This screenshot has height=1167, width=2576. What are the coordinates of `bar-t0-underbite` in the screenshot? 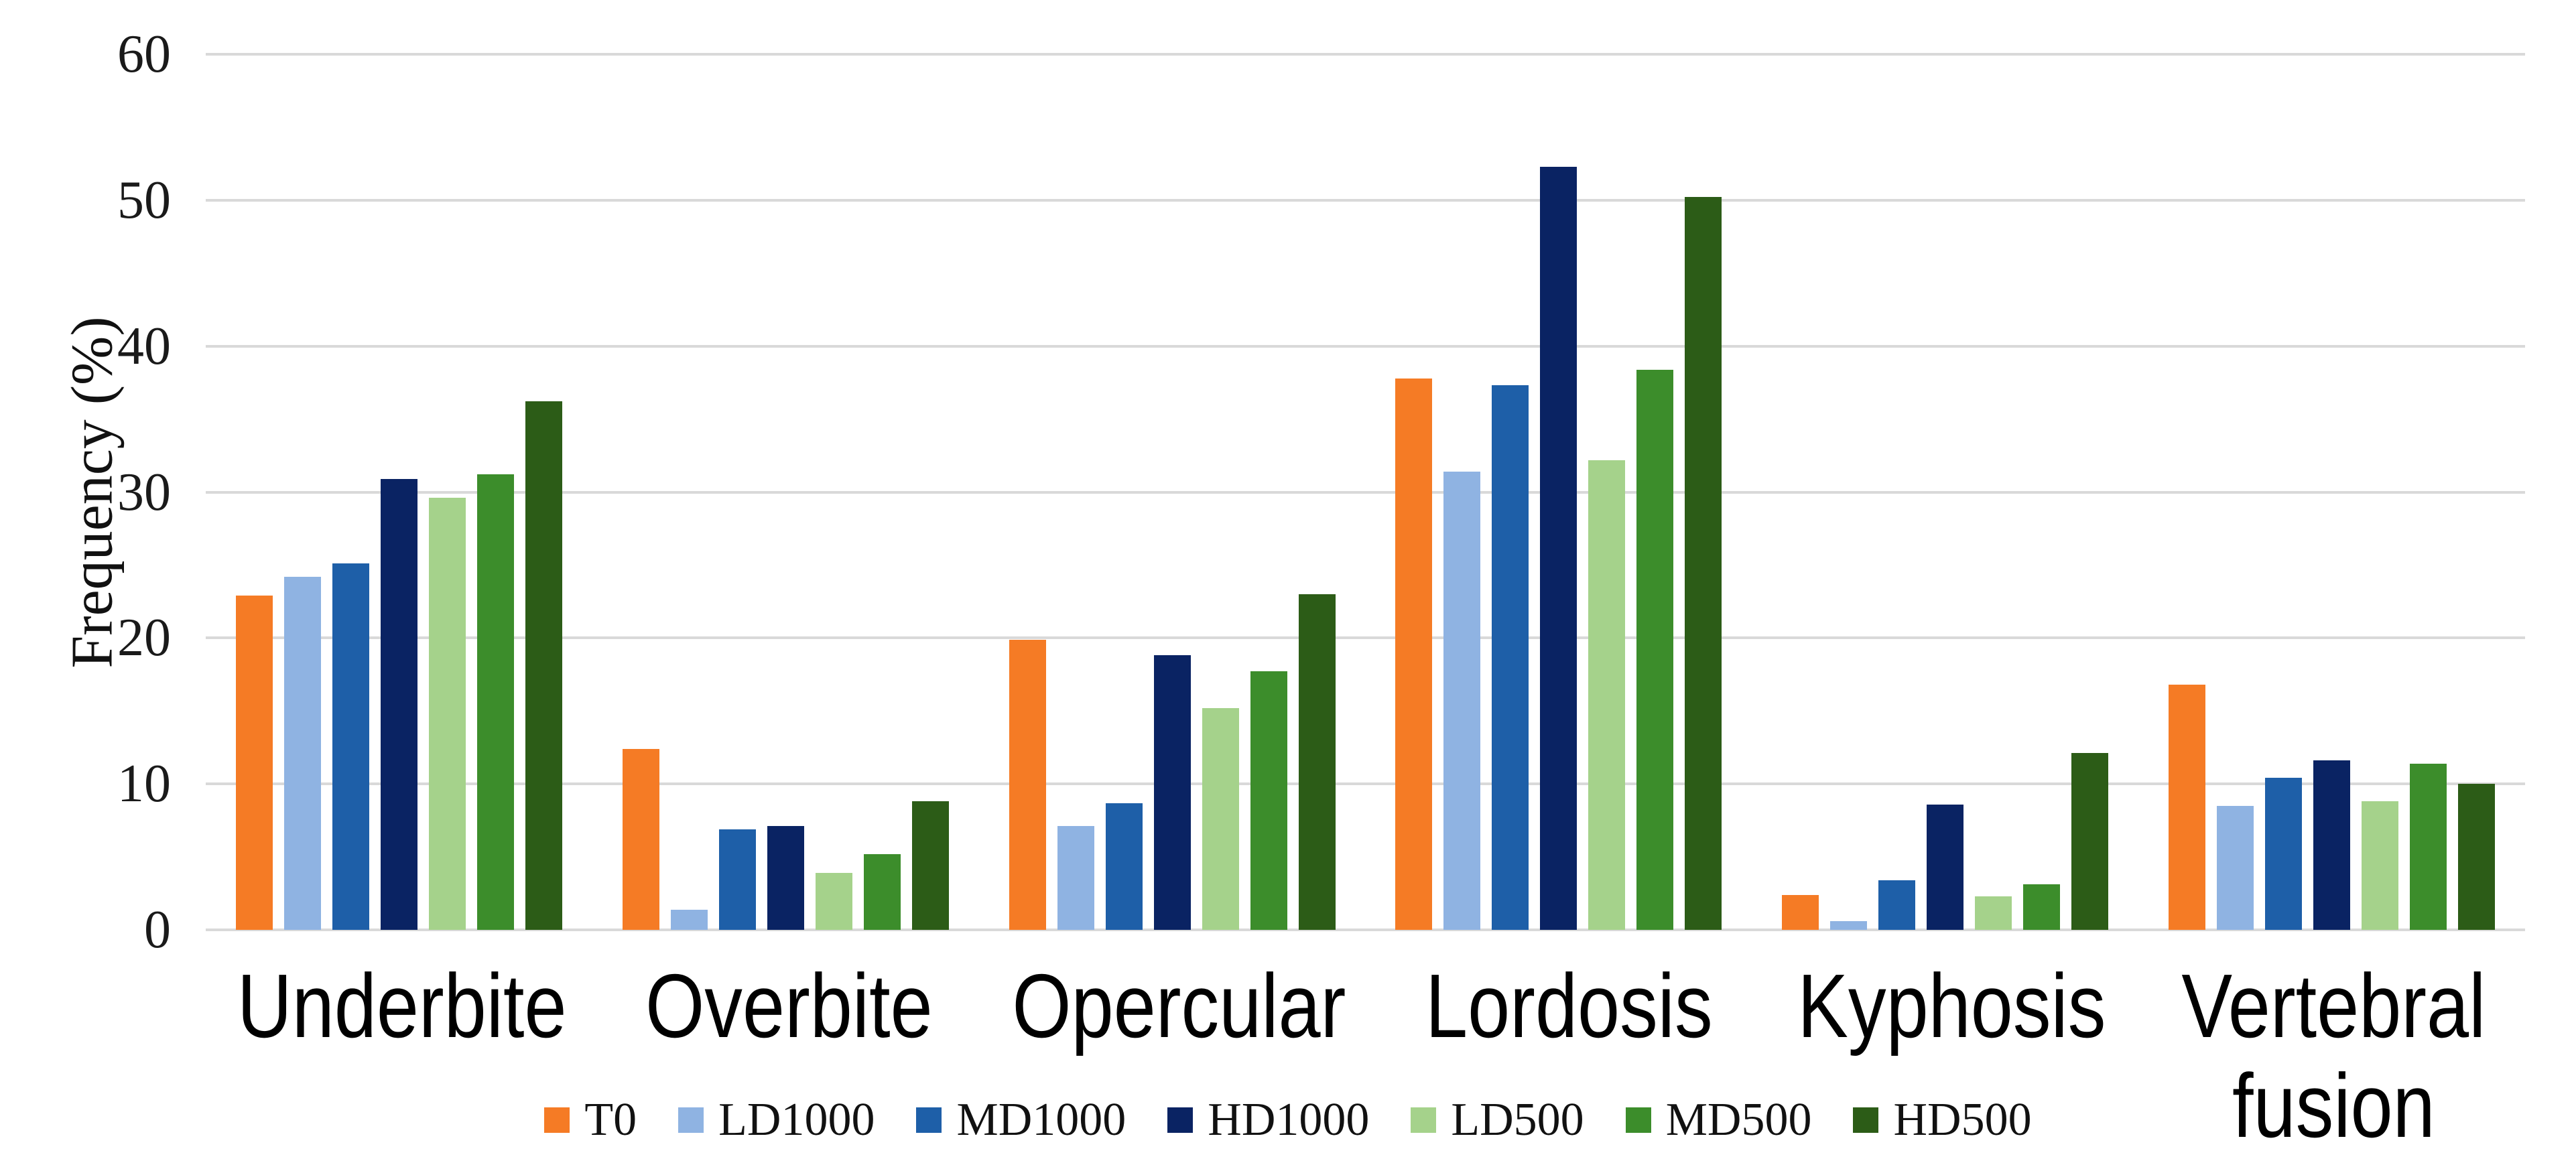 It's located at (254, 763).